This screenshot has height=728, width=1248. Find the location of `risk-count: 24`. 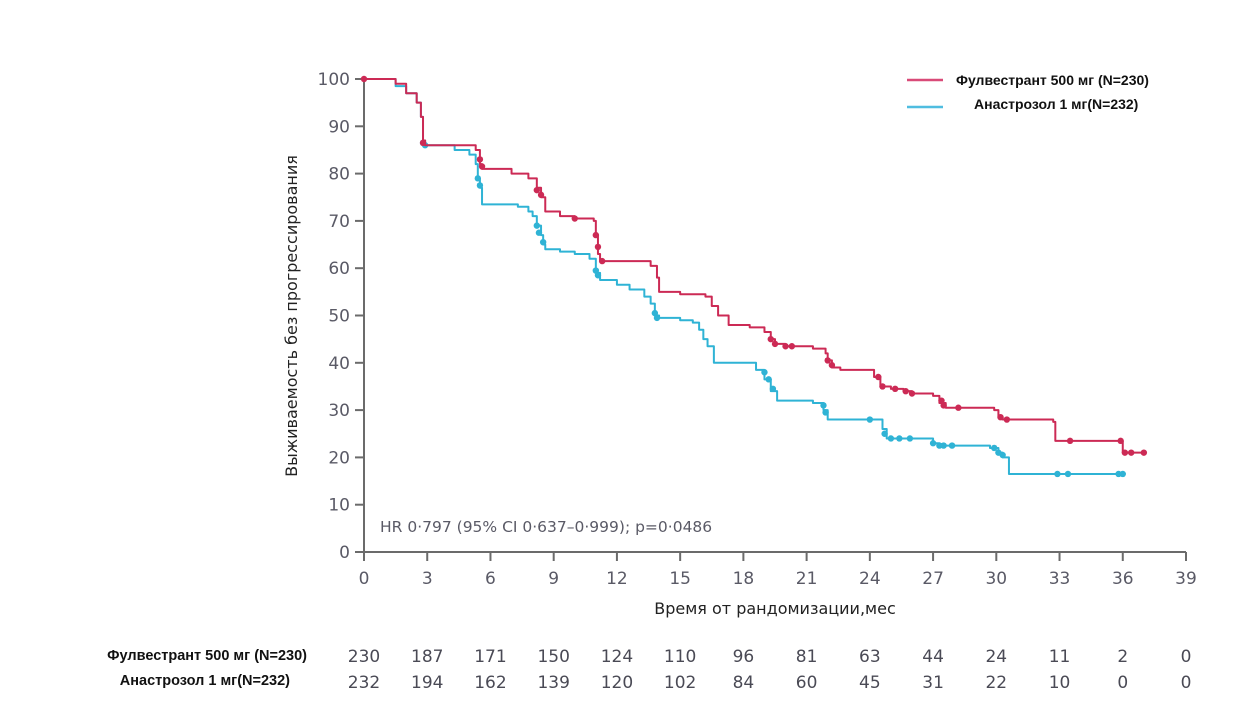

risk-count: 24 is located at coordinates (996, 657).